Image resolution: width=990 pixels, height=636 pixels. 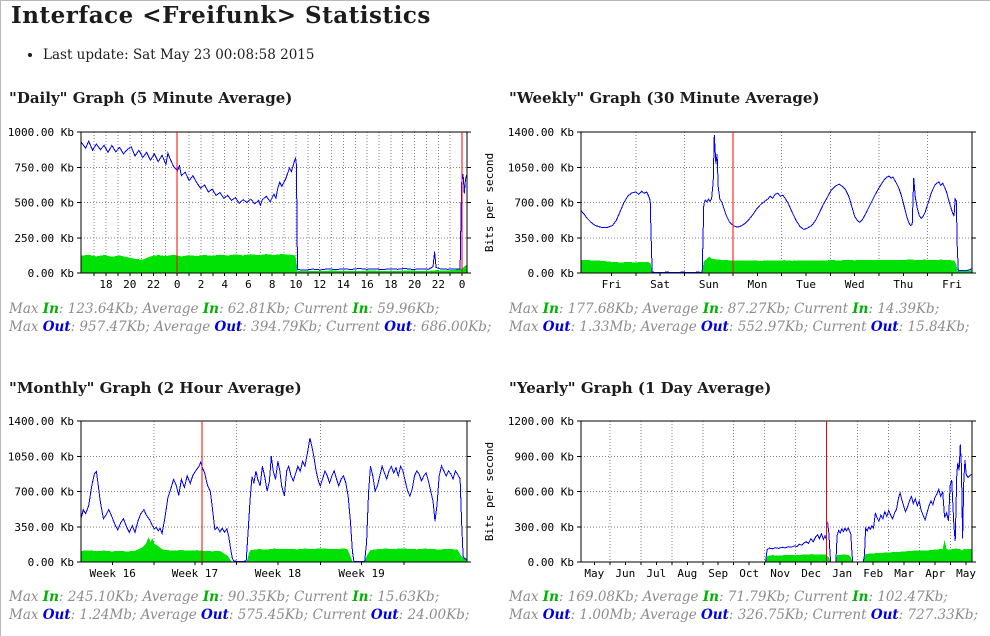 What do you see at coordinates (319, 284) in the screenshot?
I see `svg-text: 12` at bounding box center [319, 284].